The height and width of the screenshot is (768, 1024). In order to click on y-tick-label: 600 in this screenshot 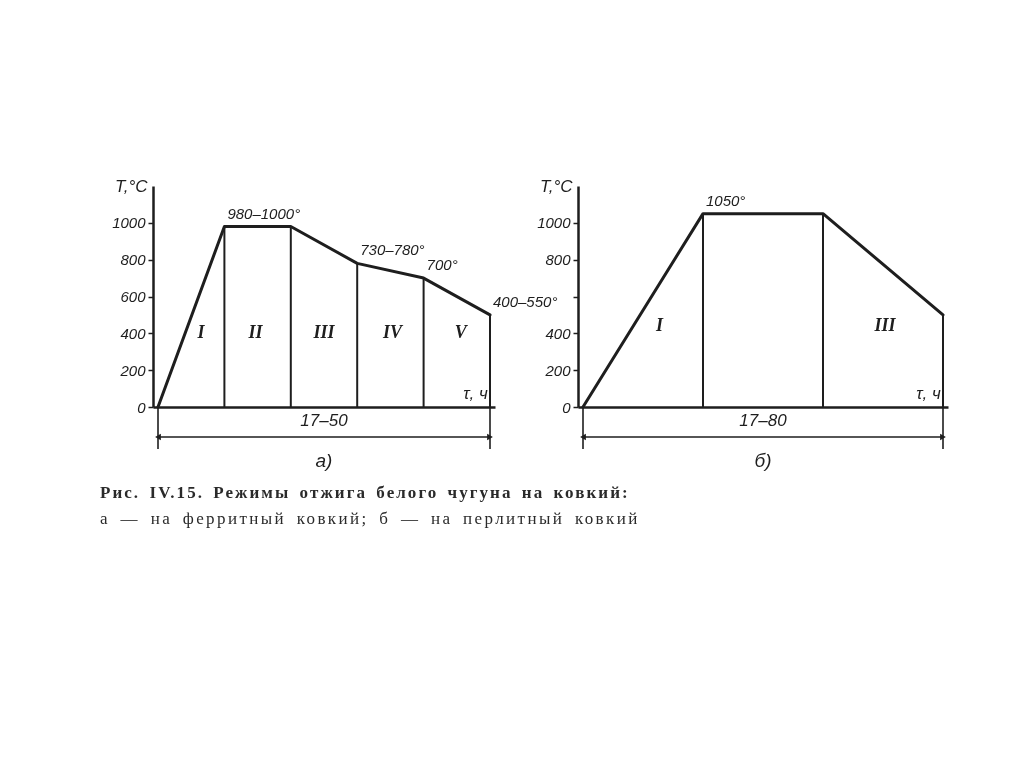, I will do `click(133, 296)`.